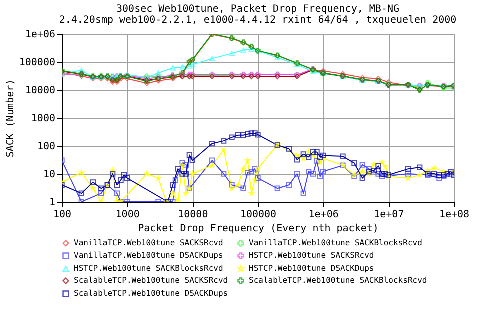  What do you see at coordinates (258, 215) in the screenshot?
I see `x-tick-label: 100000` at bounding box center [258, 215].